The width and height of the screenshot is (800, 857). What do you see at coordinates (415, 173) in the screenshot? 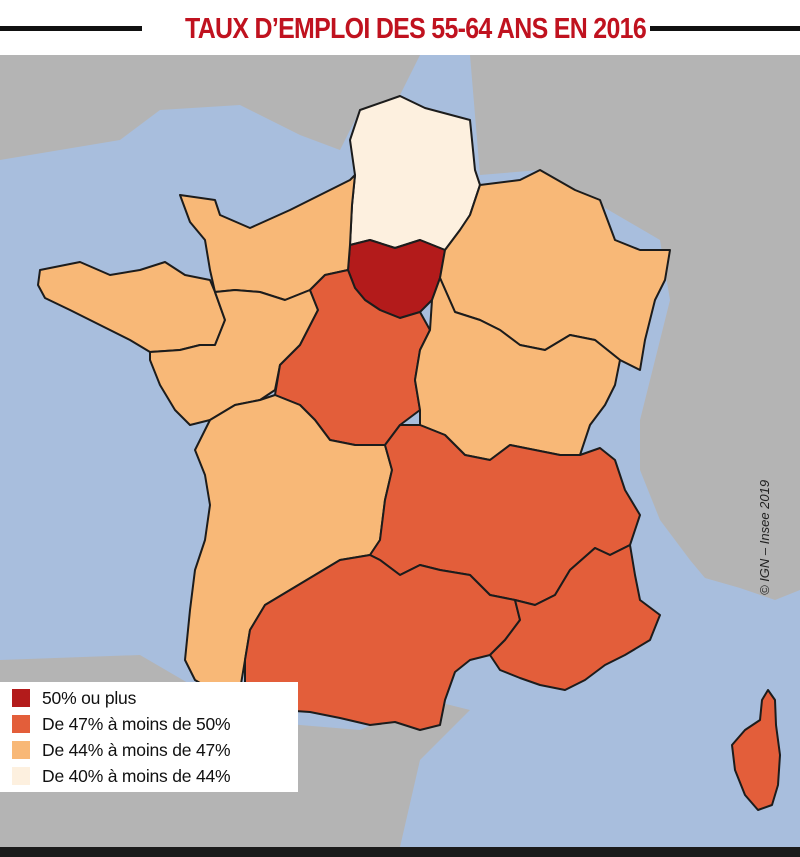
I see `region-hauts-de-france` at bounding box center [415, 173].